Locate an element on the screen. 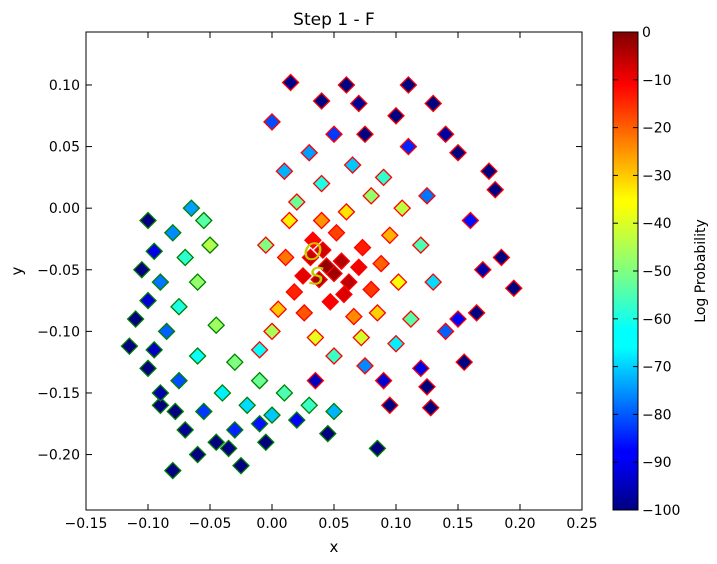  x-tick-label: −0.10 is located at coordinates (148, 524).